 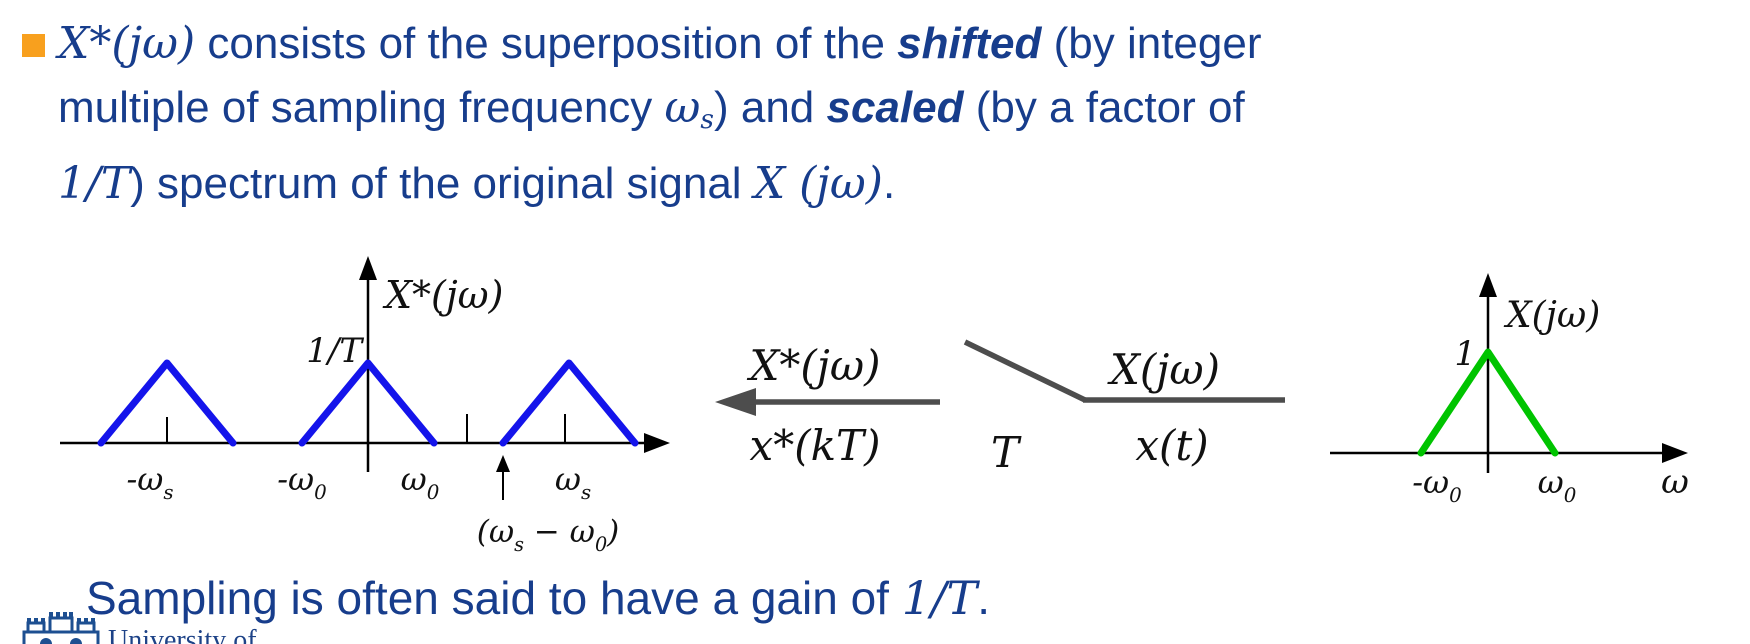 What do you see at coordinates (983, 598) in the screenshot?
I see `footer-period: .` at bounding box center [983, 598].